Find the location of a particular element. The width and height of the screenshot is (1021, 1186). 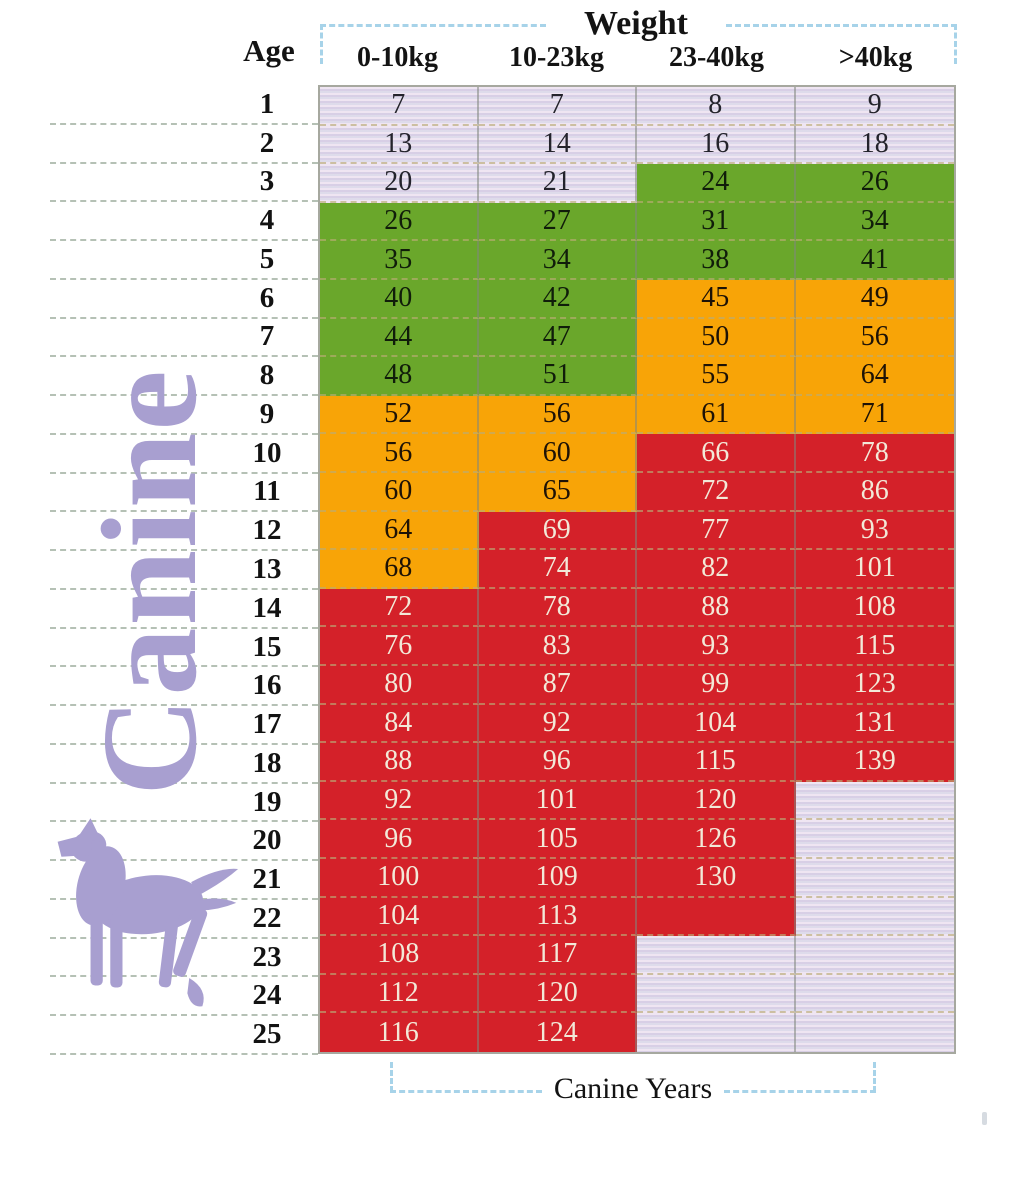

table-cell: 124 is located at coordinates (557, 1032).